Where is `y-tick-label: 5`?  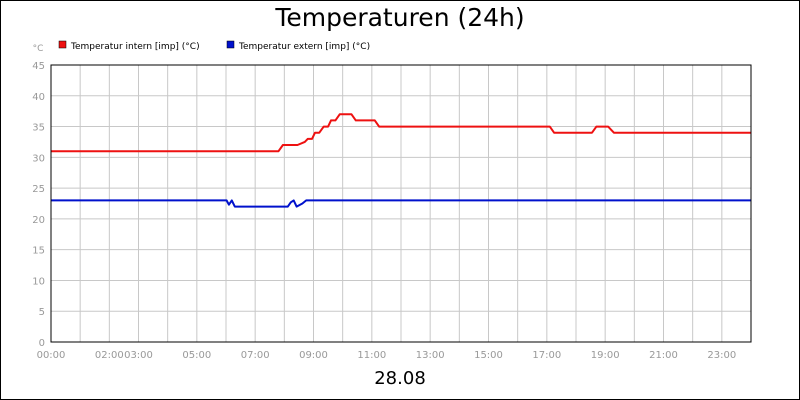 y-tick-label: 5 is located at coordinates (42, 312).